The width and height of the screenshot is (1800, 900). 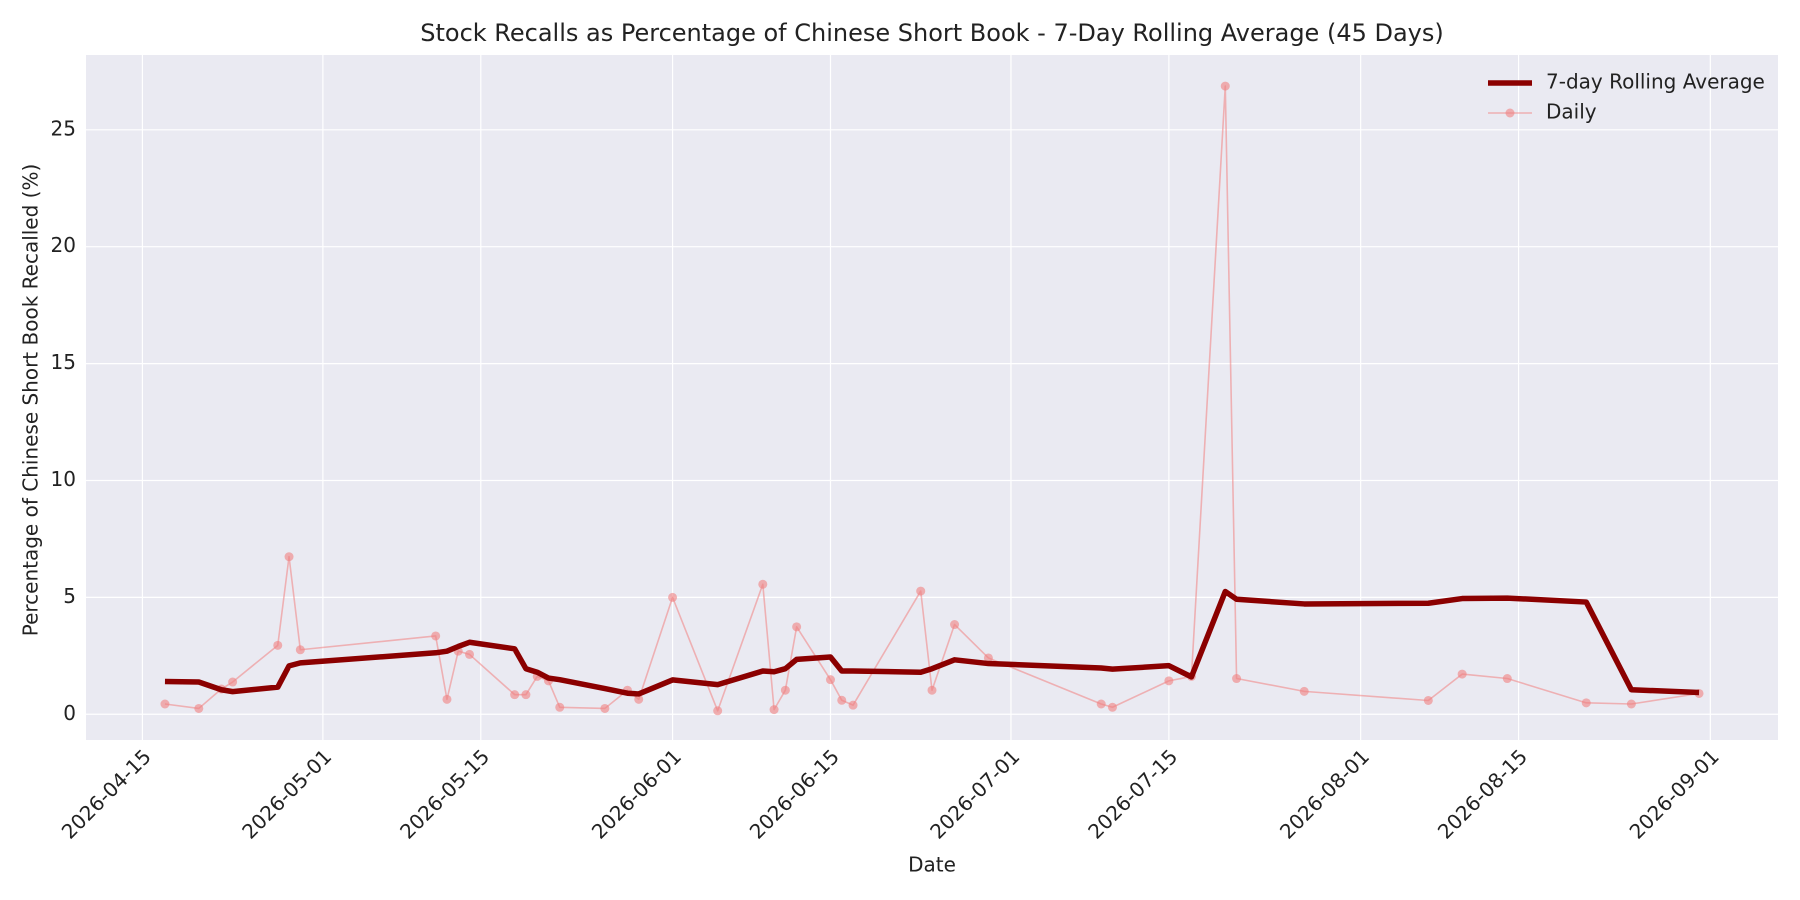 What do you see at coordinates (69, 596) in the screenshot?
I see `y-tick-label: 5` at bounding box center [69, 596].